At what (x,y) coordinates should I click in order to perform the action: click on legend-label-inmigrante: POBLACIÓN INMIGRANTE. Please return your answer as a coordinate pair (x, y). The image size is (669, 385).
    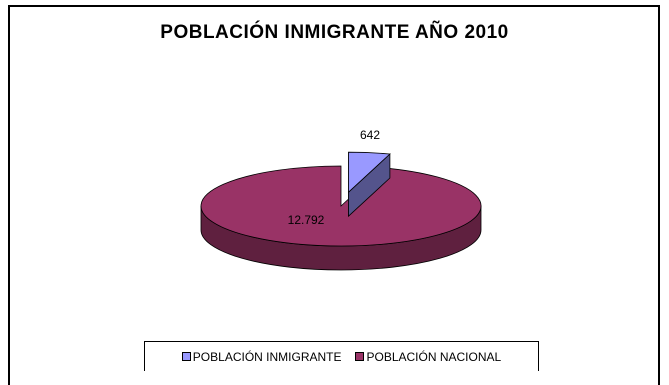
    Looking at the image, I should click on (267, 356).